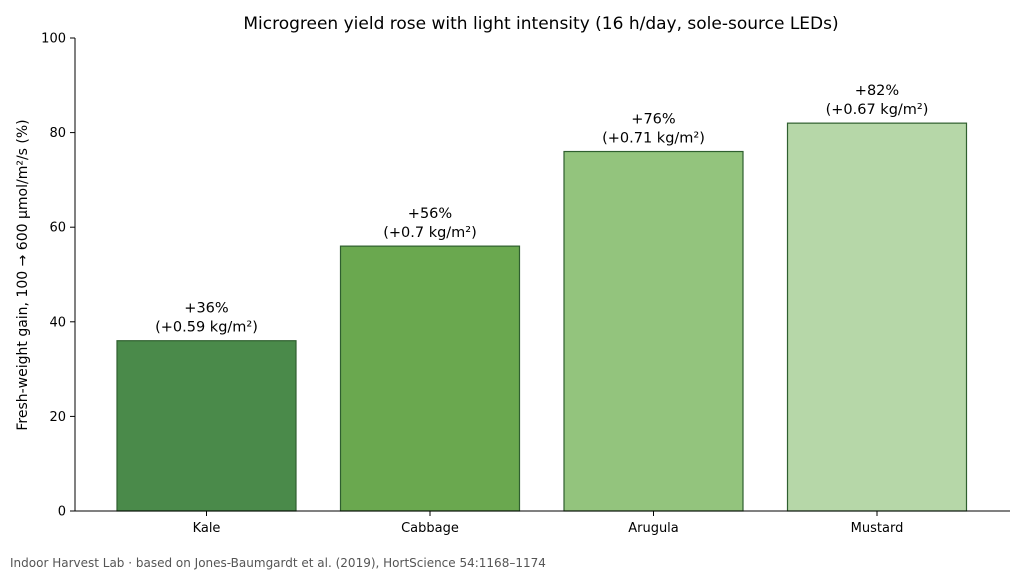 The image size is (1024, 573). I want to click on y-tick-label: 40, so click(57, 322).